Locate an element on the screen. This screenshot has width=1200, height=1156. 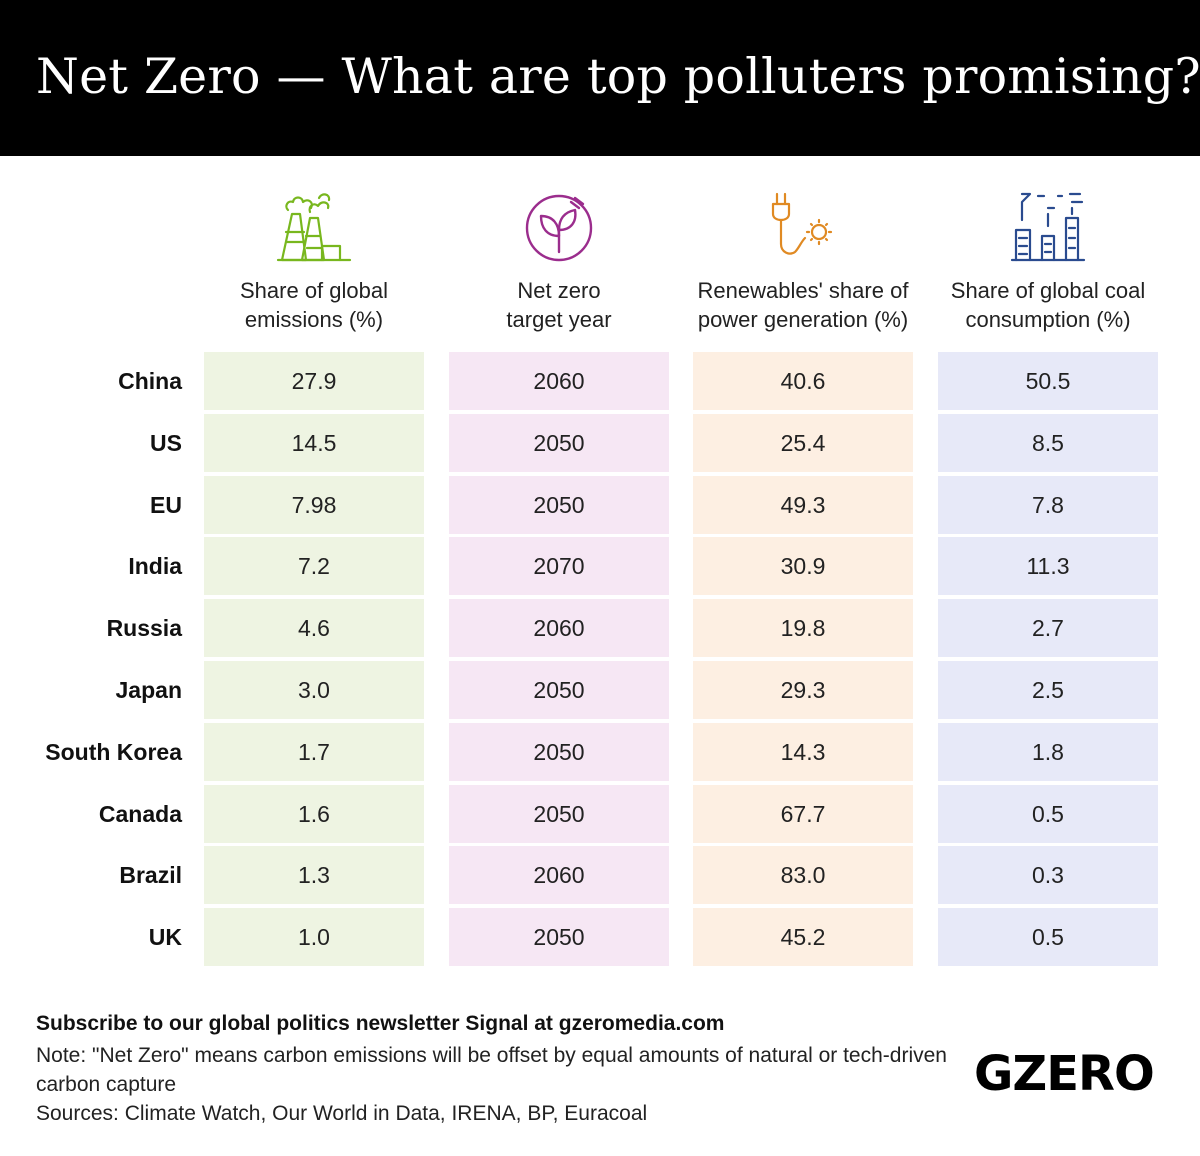
table-cell-emissions: 1.3 is located at coordinates (314, 875).